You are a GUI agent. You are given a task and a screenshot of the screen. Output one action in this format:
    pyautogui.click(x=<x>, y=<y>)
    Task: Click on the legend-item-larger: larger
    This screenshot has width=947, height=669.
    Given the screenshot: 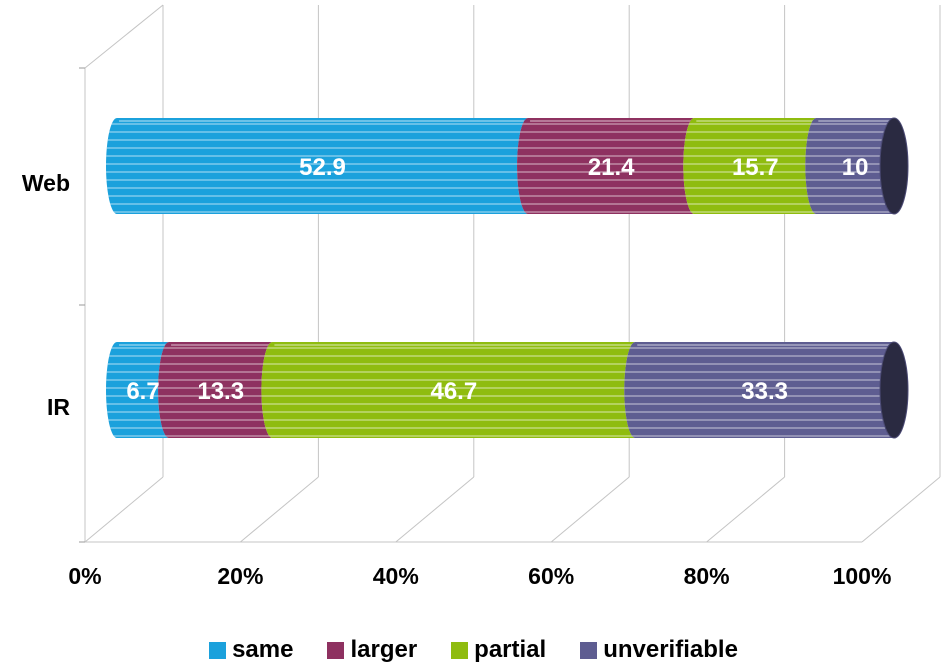 What is the action you would take?
    pyautogui.click(x=372, y=650)
    